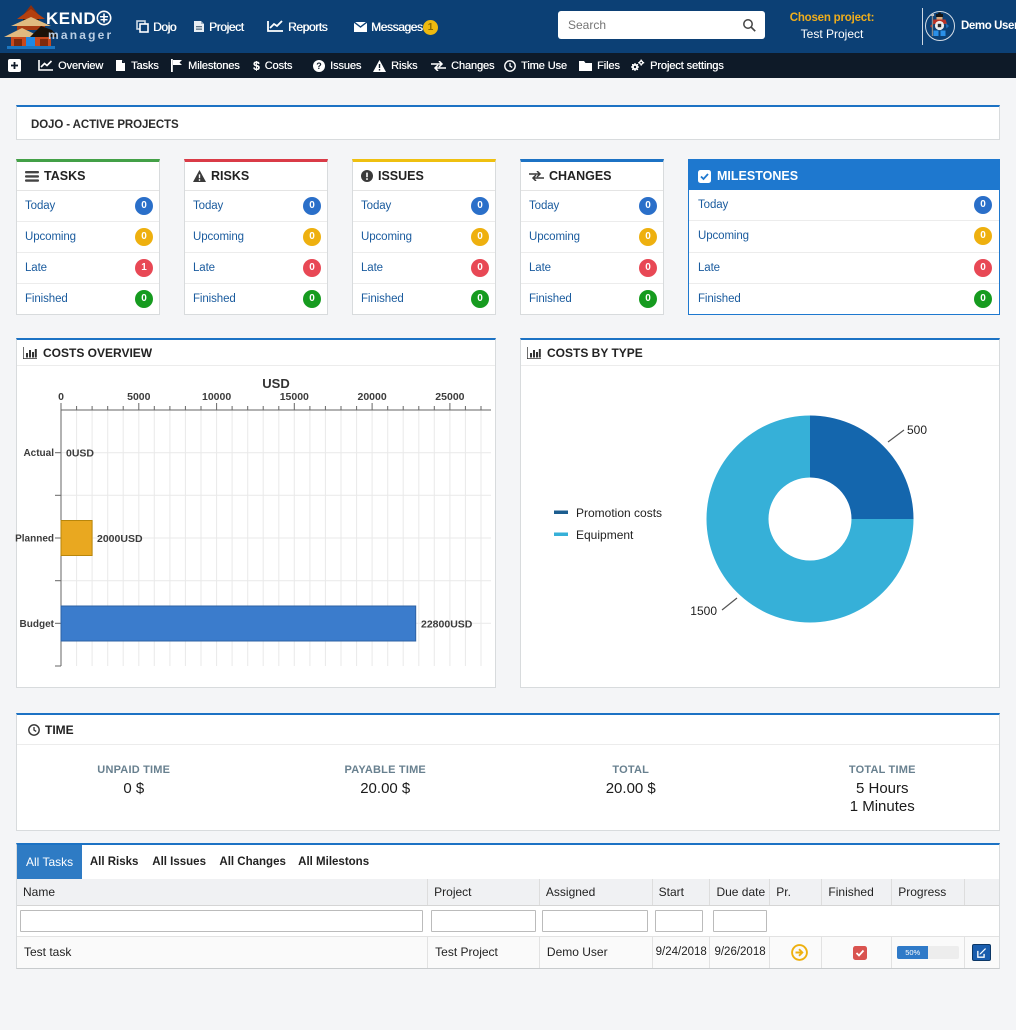 The image size is (1016, 1030). Describe the element at coordinates (38, 453) in the screenshot. I see `svg-text: Actual` at that location.